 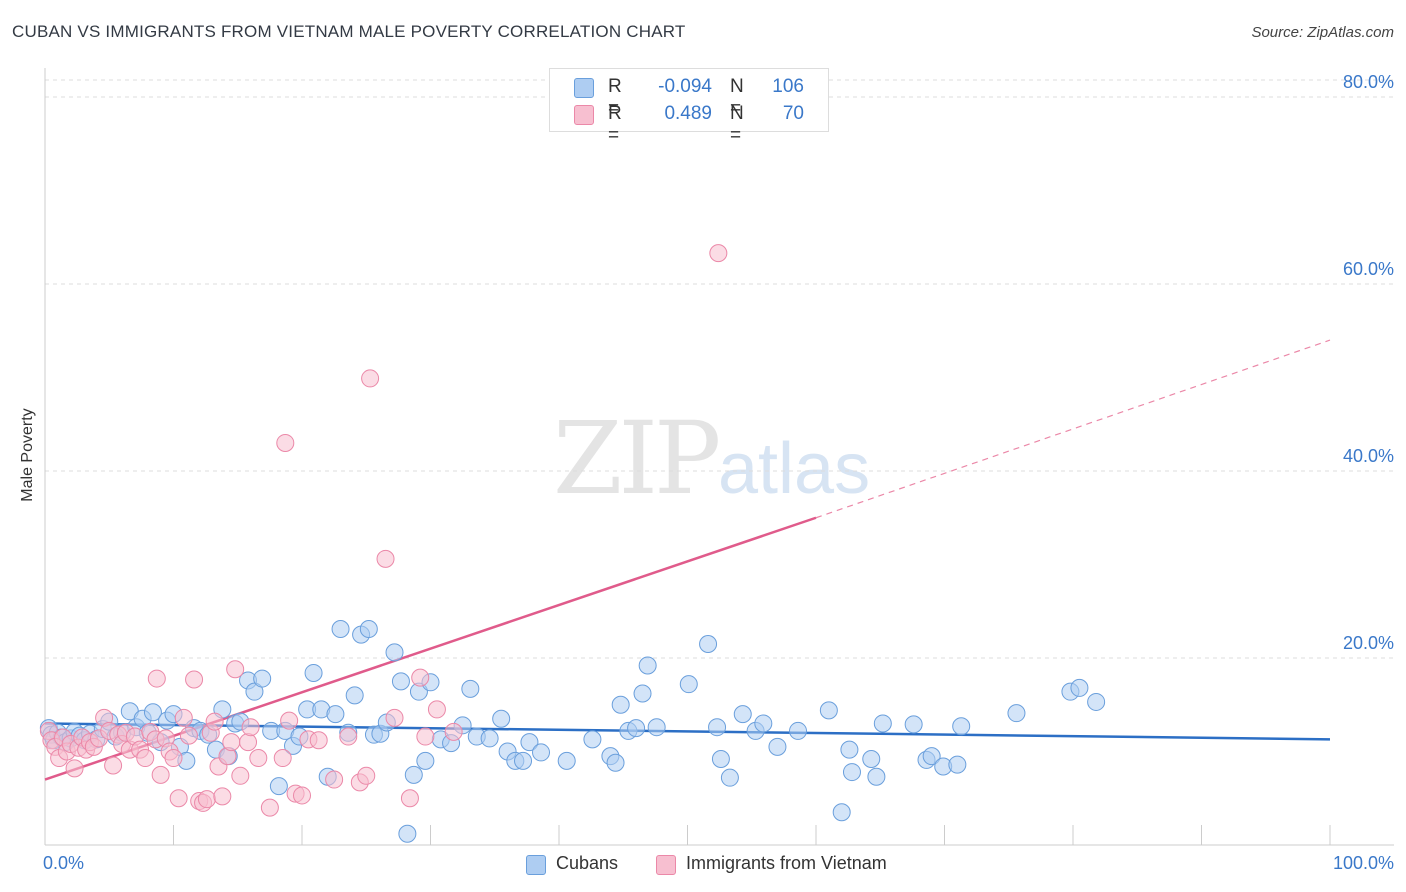 I want to click on stats-legend: R = -0.094 N = 106 R = 0.489 N = 70, so click(x=689, y=107).